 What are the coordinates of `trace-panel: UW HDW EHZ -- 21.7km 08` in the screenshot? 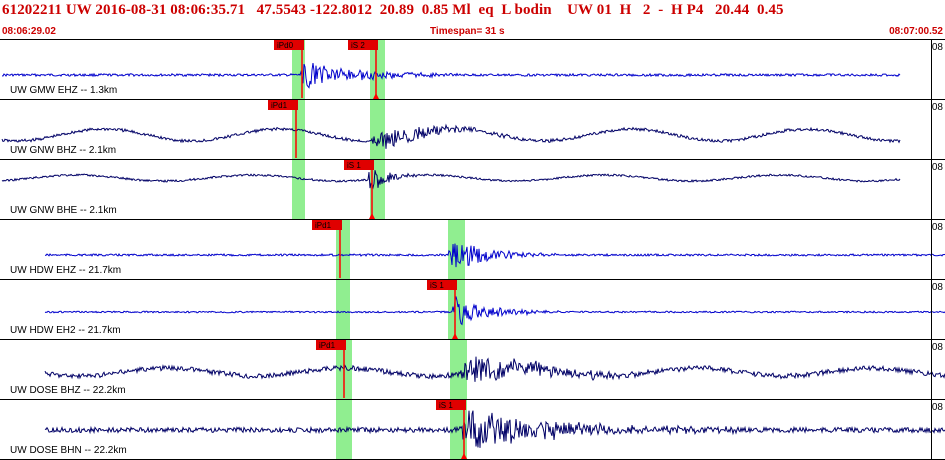 It's located at (472, 250).